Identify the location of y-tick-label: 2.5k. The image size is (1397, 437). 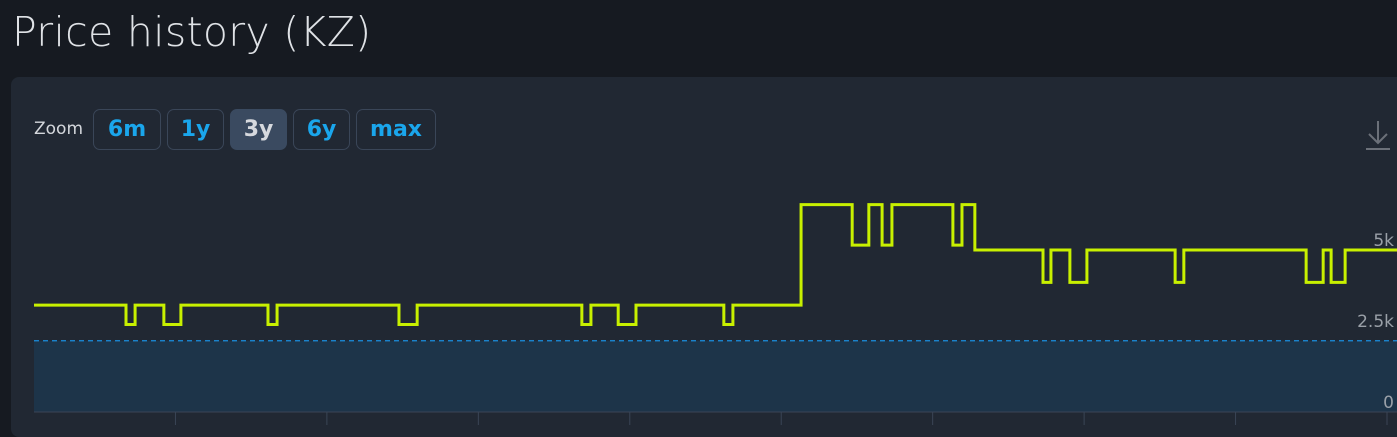
(1375, 322).